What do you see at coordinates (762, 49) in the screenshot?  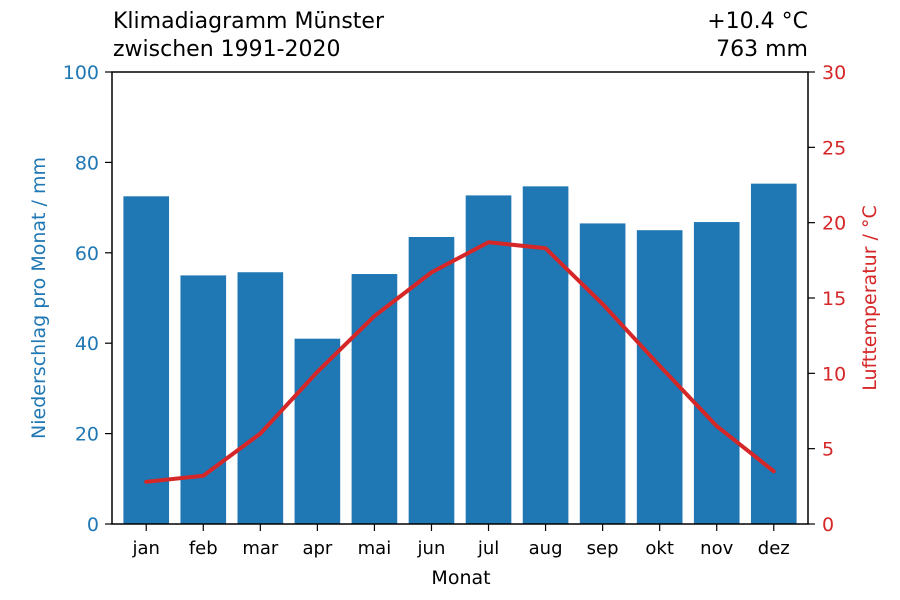 I see `annual-precipitation: 763 mm` at bounding box center [762, 49].